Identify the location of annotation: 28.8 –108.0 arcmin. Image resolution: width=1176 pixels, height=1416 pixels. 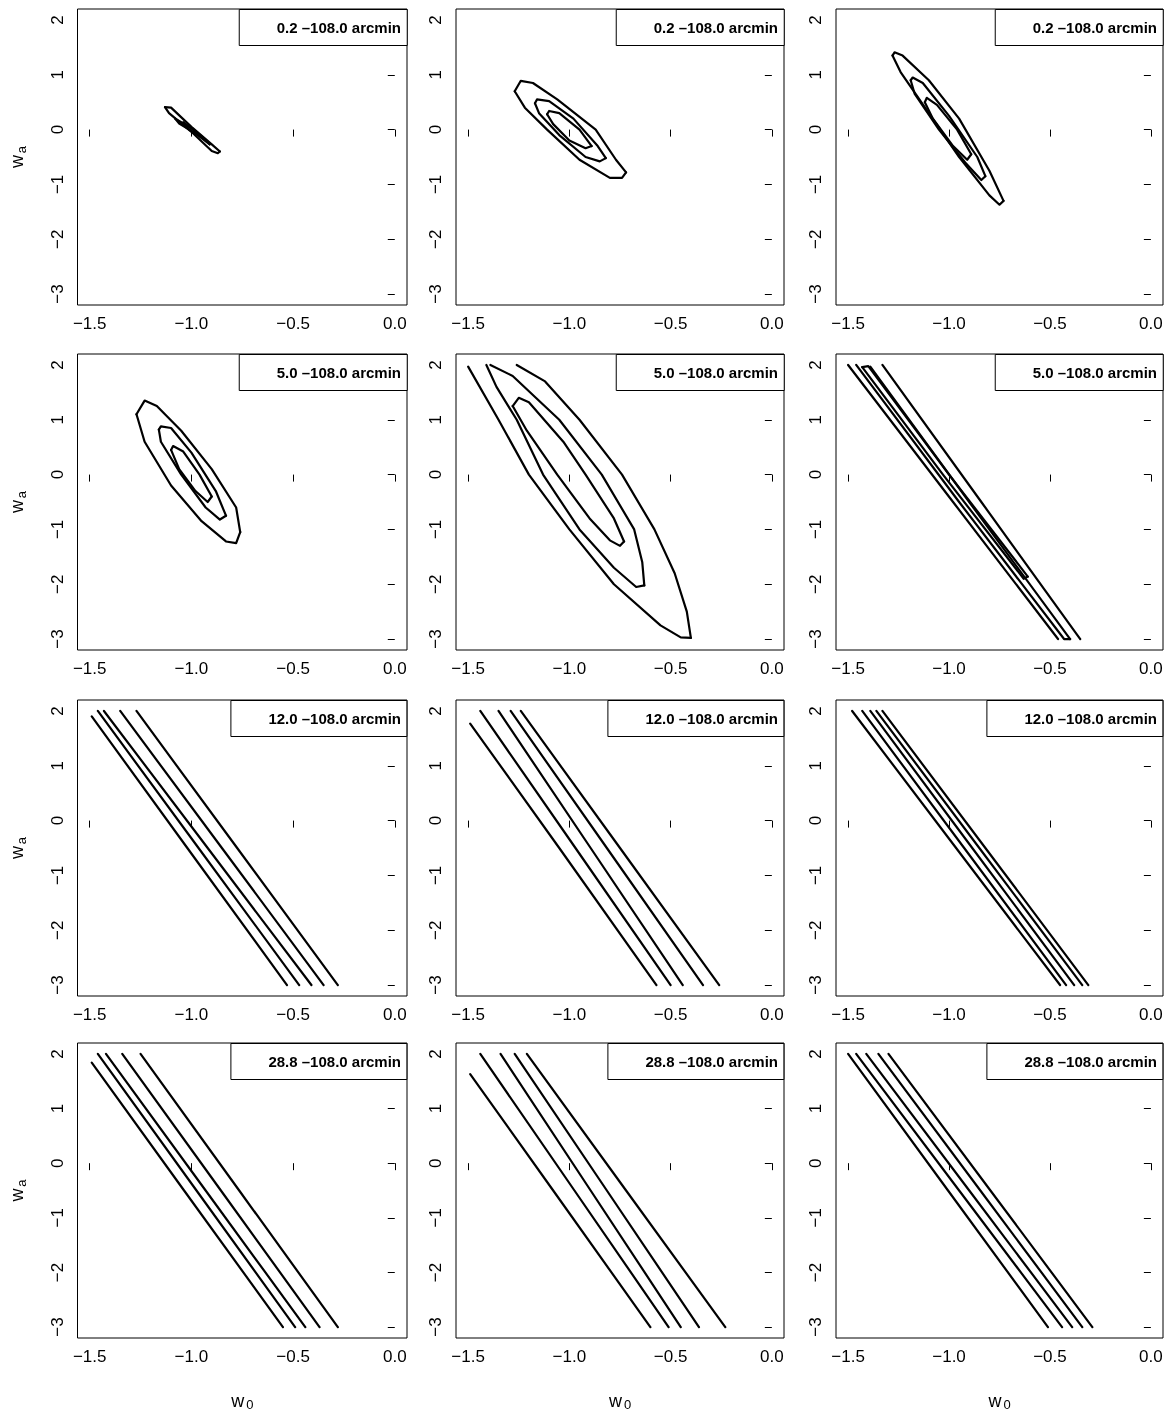
(1091, 1061).